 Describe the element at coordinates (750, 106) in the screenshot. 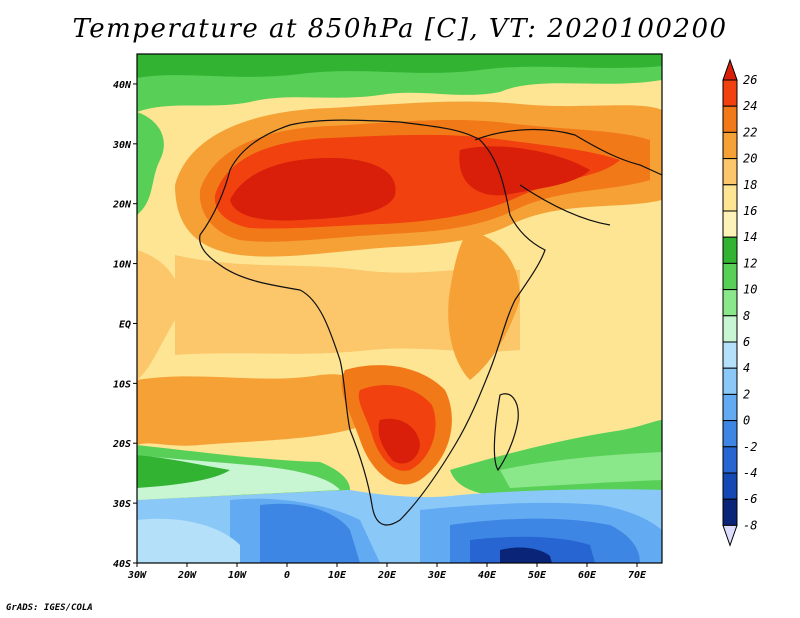

I see `colorbar-label: 24` at that location.